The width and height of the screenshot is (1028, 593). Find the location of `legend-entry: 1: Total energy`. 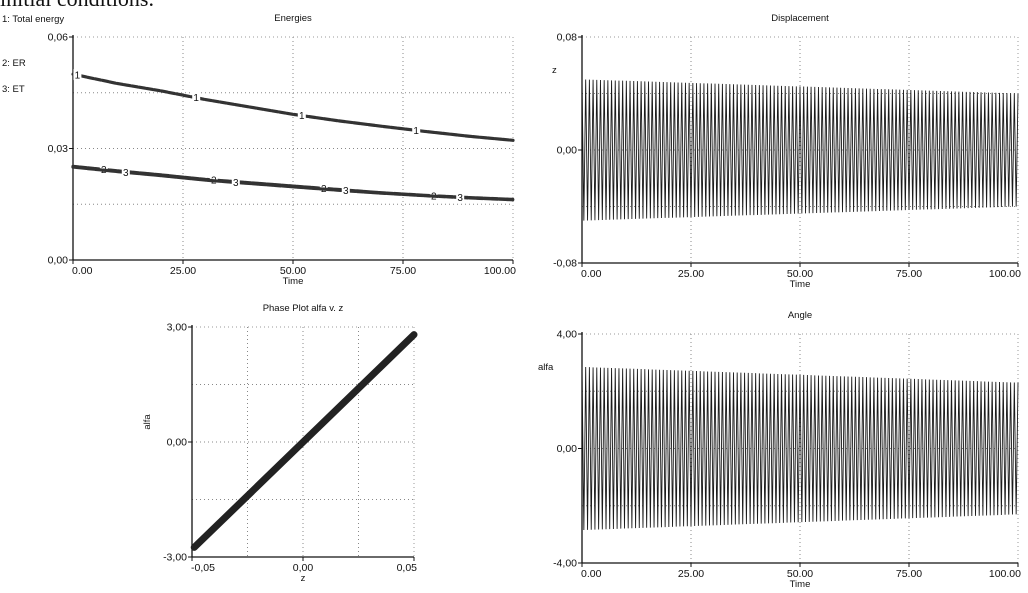

legend-entry: 1: Total energy is located at coordinates (33, 19).